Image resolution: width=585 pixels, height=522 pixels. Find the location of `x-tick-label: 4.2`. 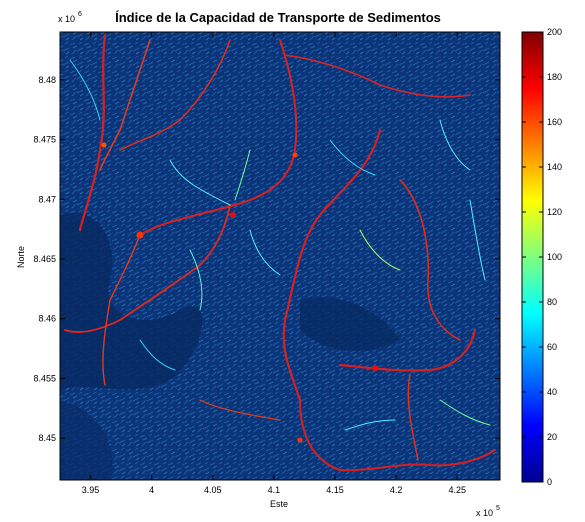

x-tick-label: 4.2 is located at coordinates (396, 490).